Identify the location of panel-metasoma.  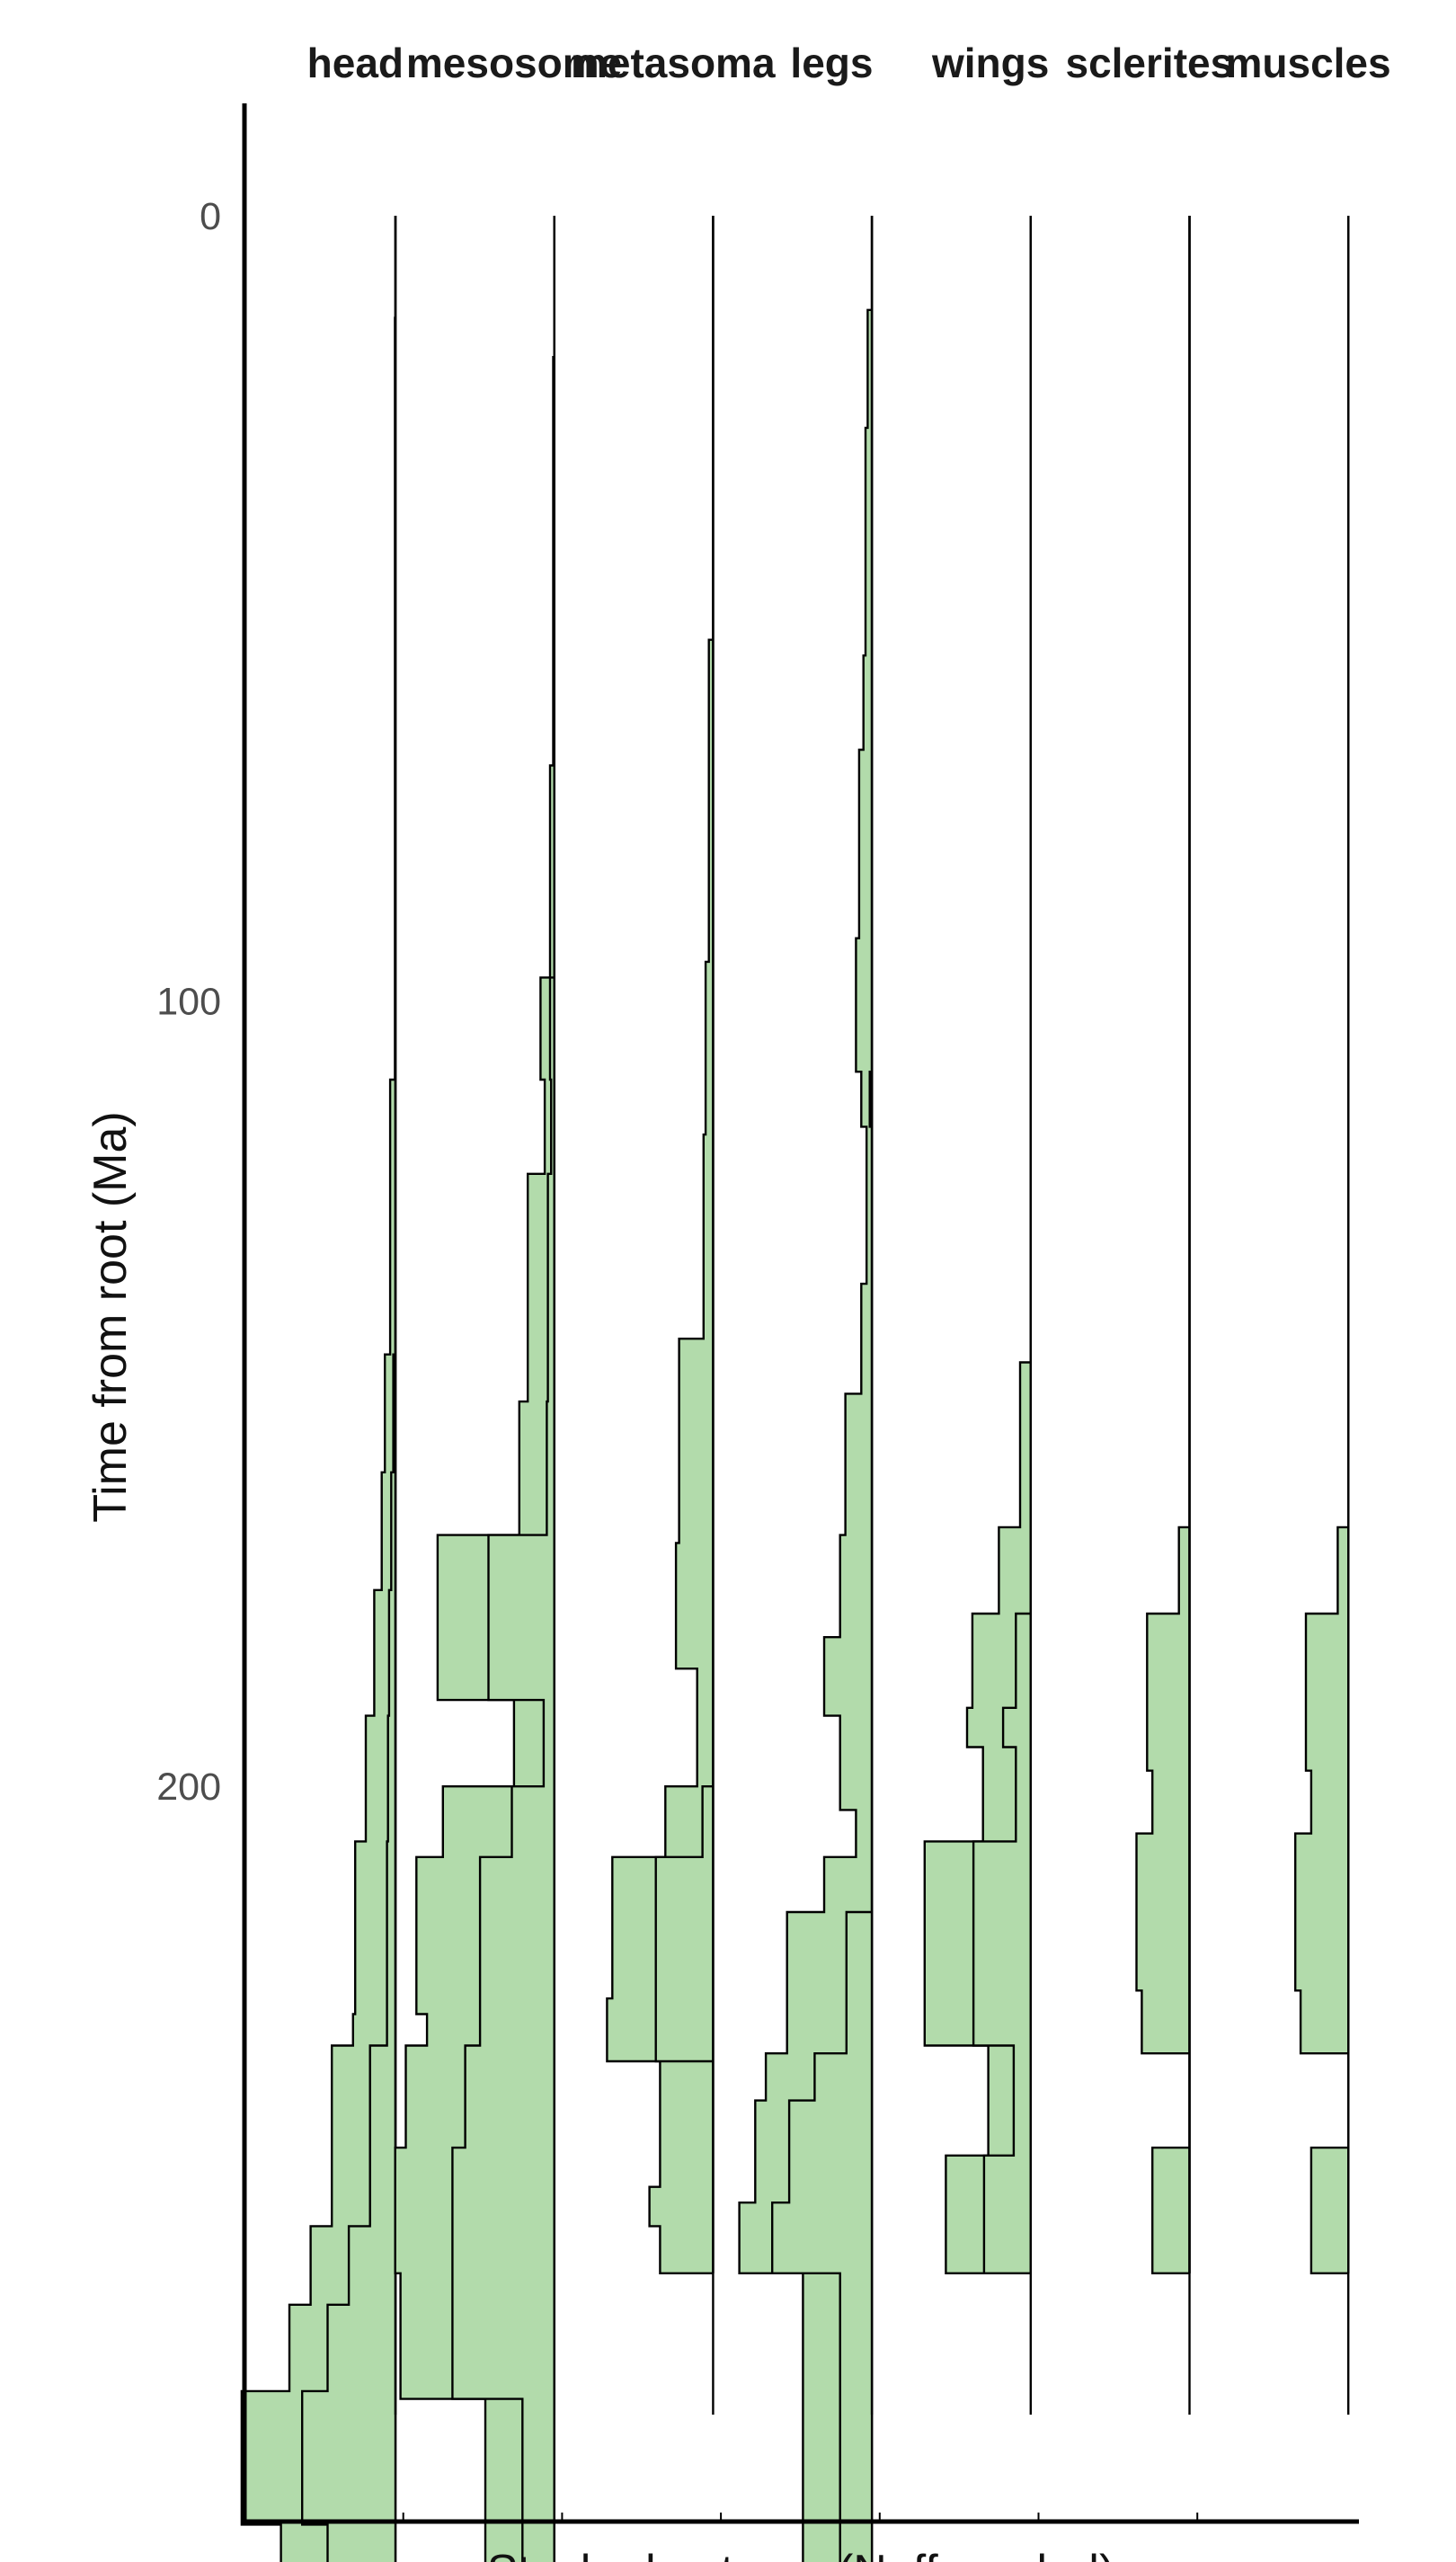
(660, 1315).